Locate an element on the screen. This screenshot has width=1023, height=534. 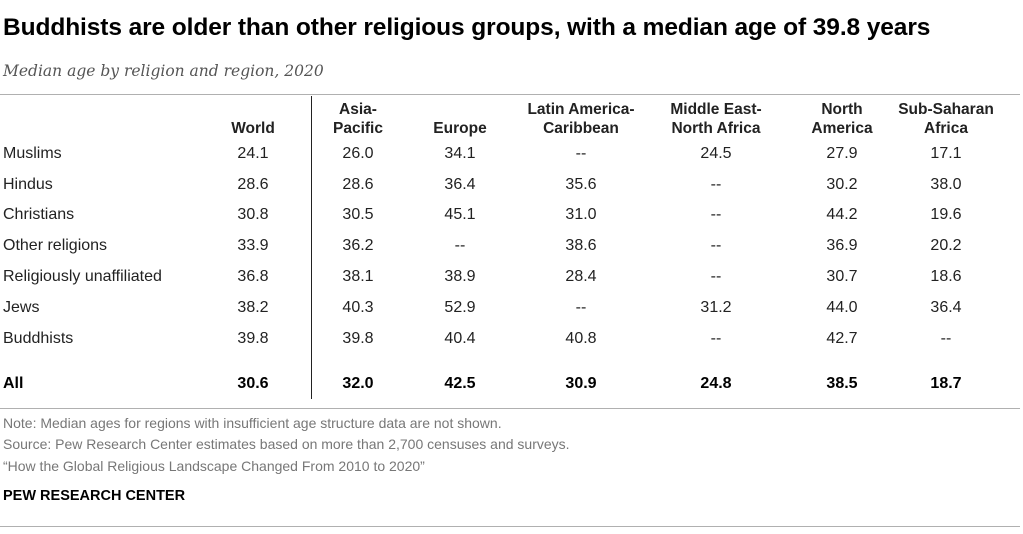
table-cell: 34.1 is located at coordinates (460, 153).